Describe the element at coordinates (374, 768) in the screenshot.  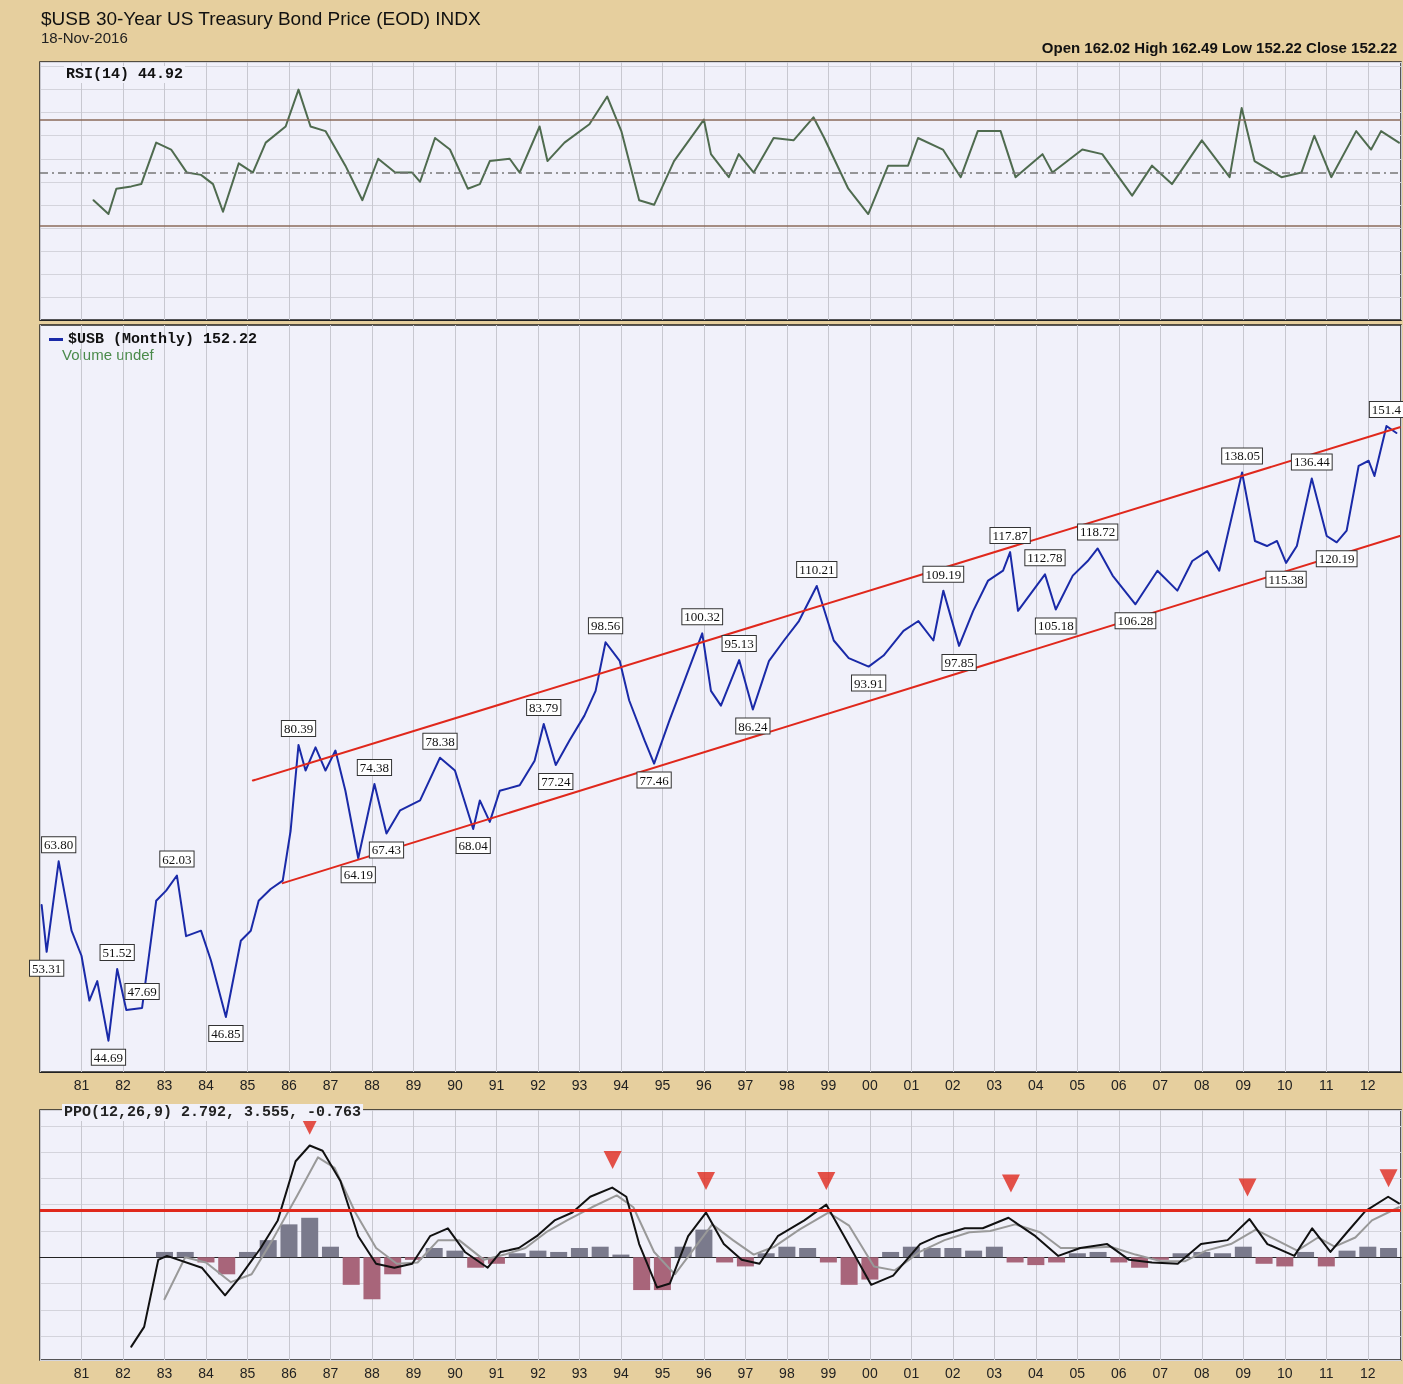
I see `data-label: 74.38` at that location.